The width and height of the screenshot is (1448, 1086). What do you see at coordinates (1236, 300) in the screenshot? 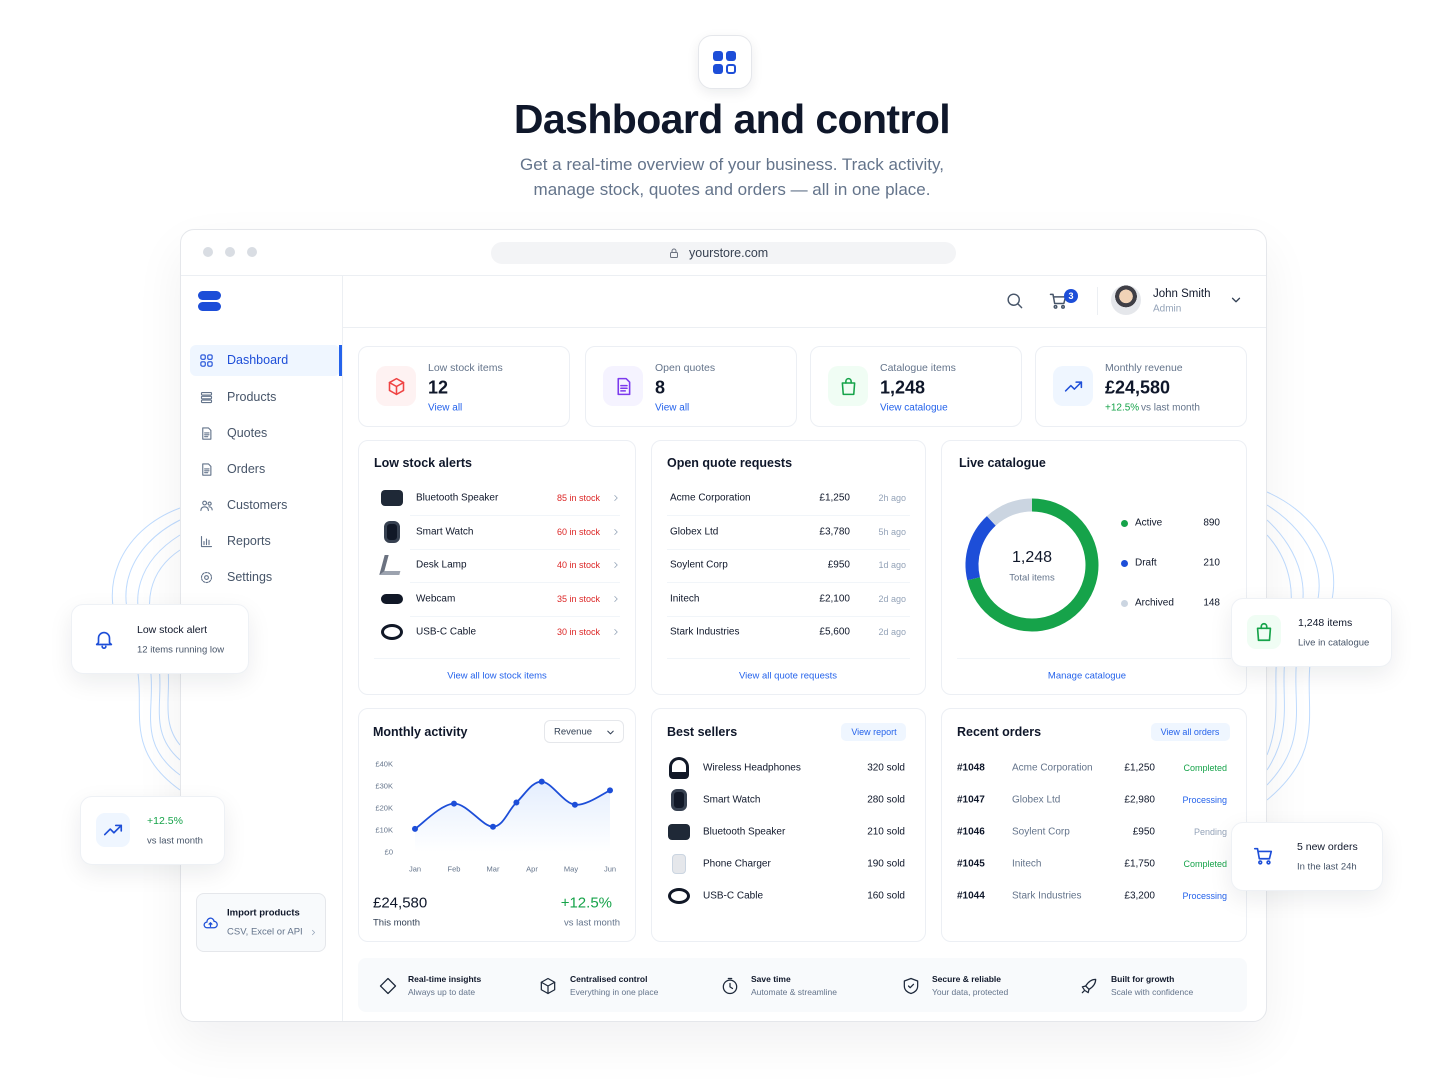
I see `chevd-icon` at bounding box center [1236, 300].